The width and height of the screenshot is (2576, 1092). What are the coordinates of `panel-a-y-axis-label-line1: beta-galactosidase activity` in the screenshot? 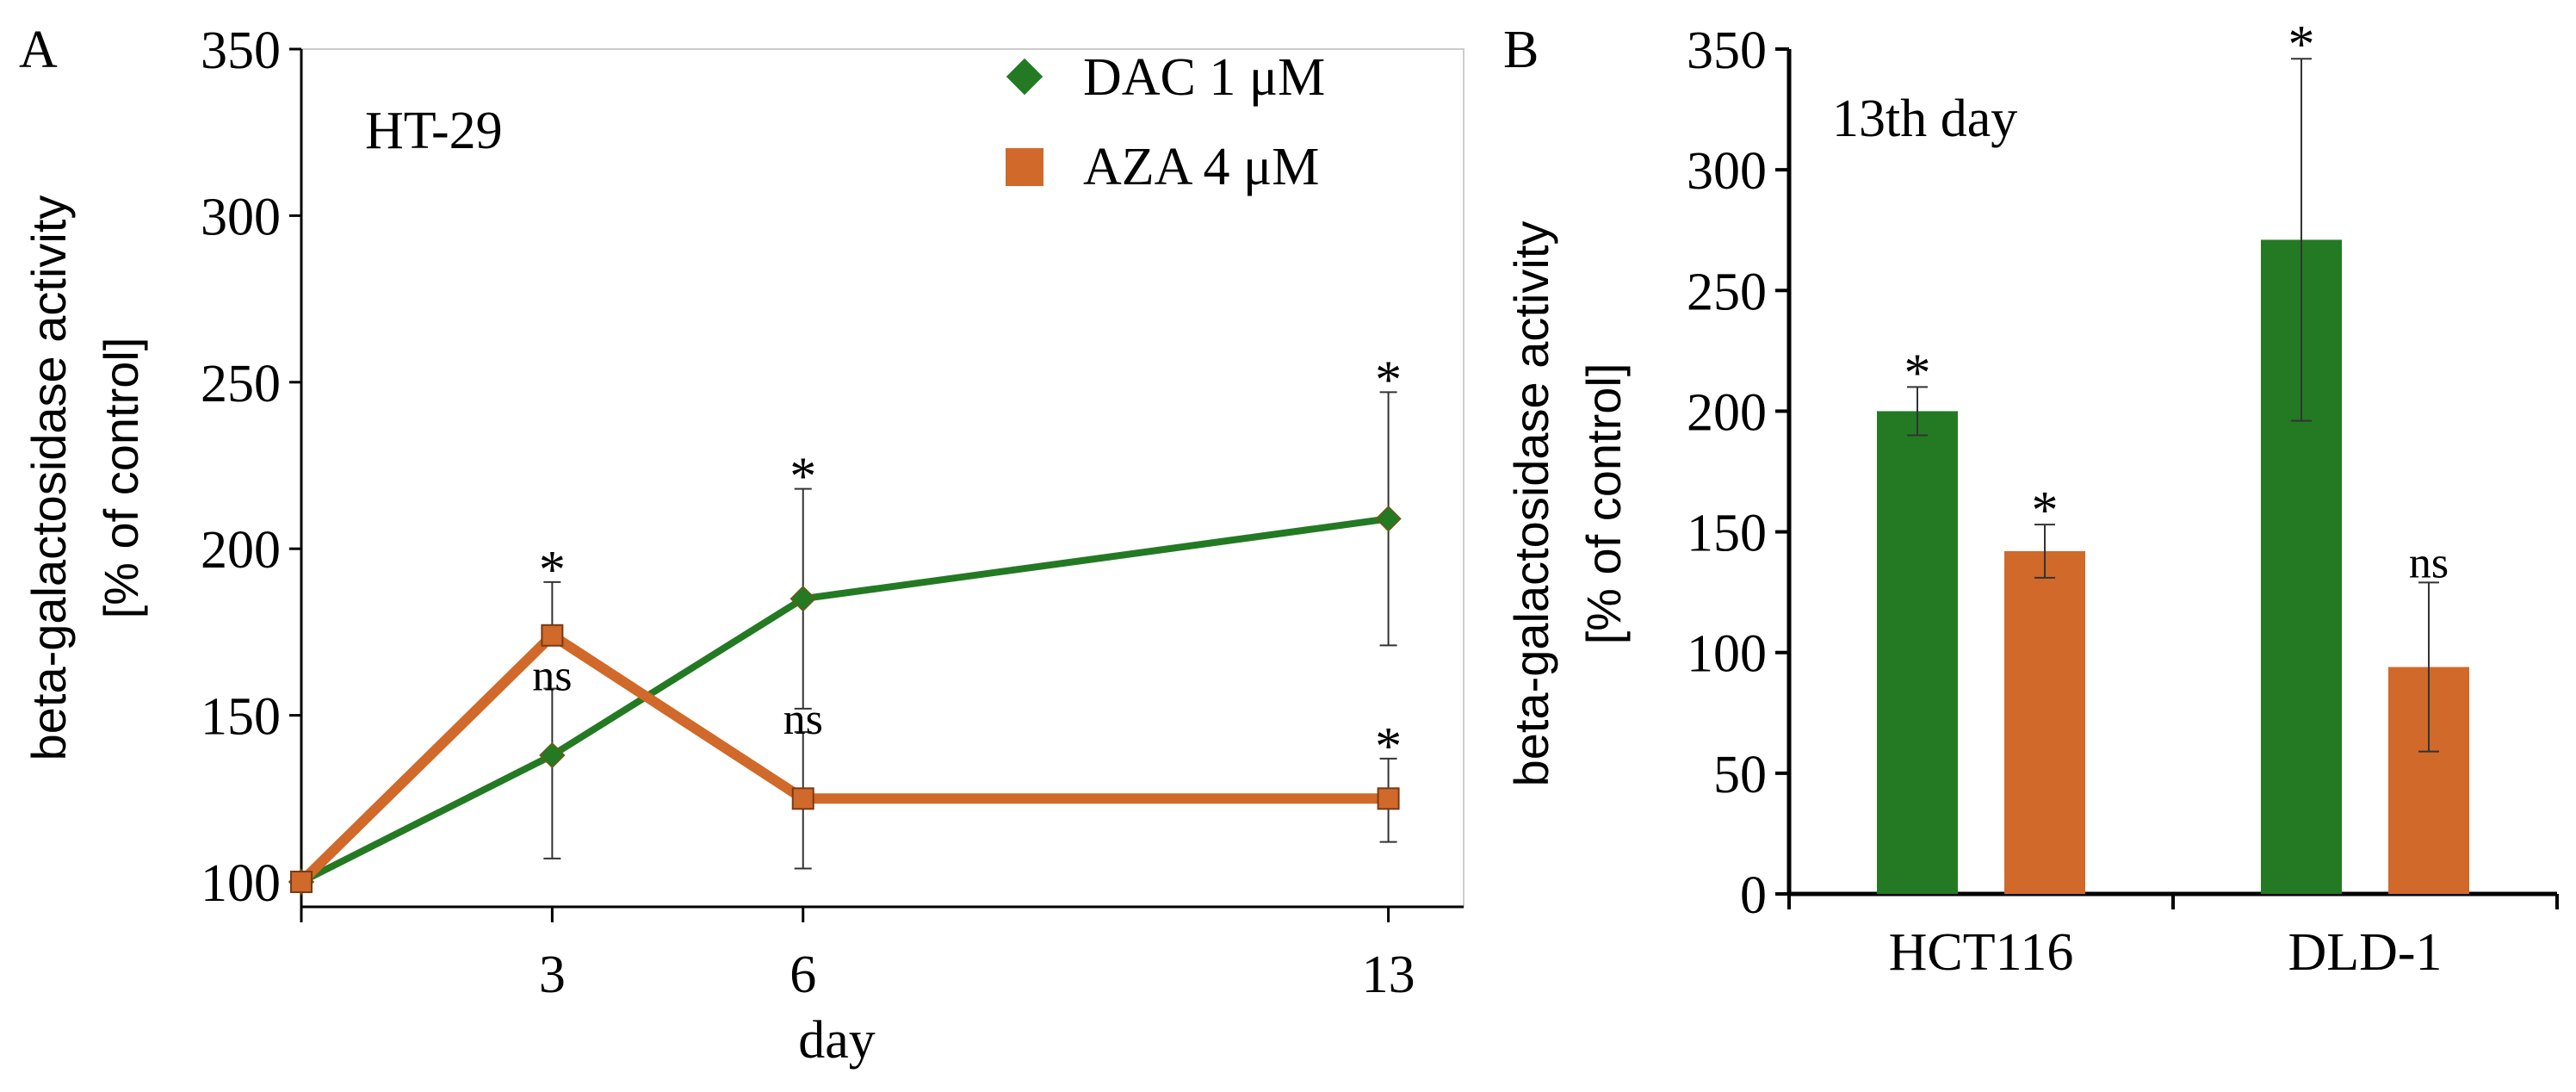 It's located at (49, 478).